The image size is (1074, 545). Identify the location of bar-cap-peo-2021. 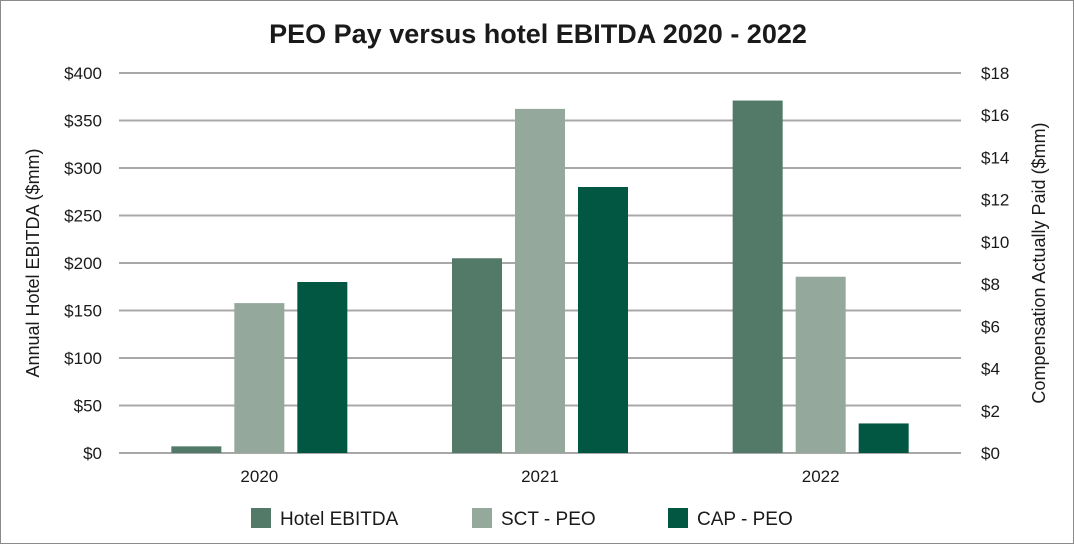
(603, 320).